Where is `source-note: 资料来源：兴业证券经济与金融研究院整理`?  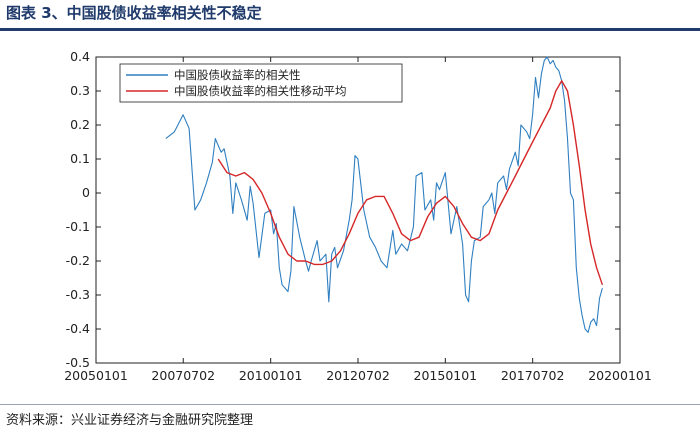 source-note: 资料来源：兴业证券经济与金融研究院整理 is located at coordinates (130, 420).